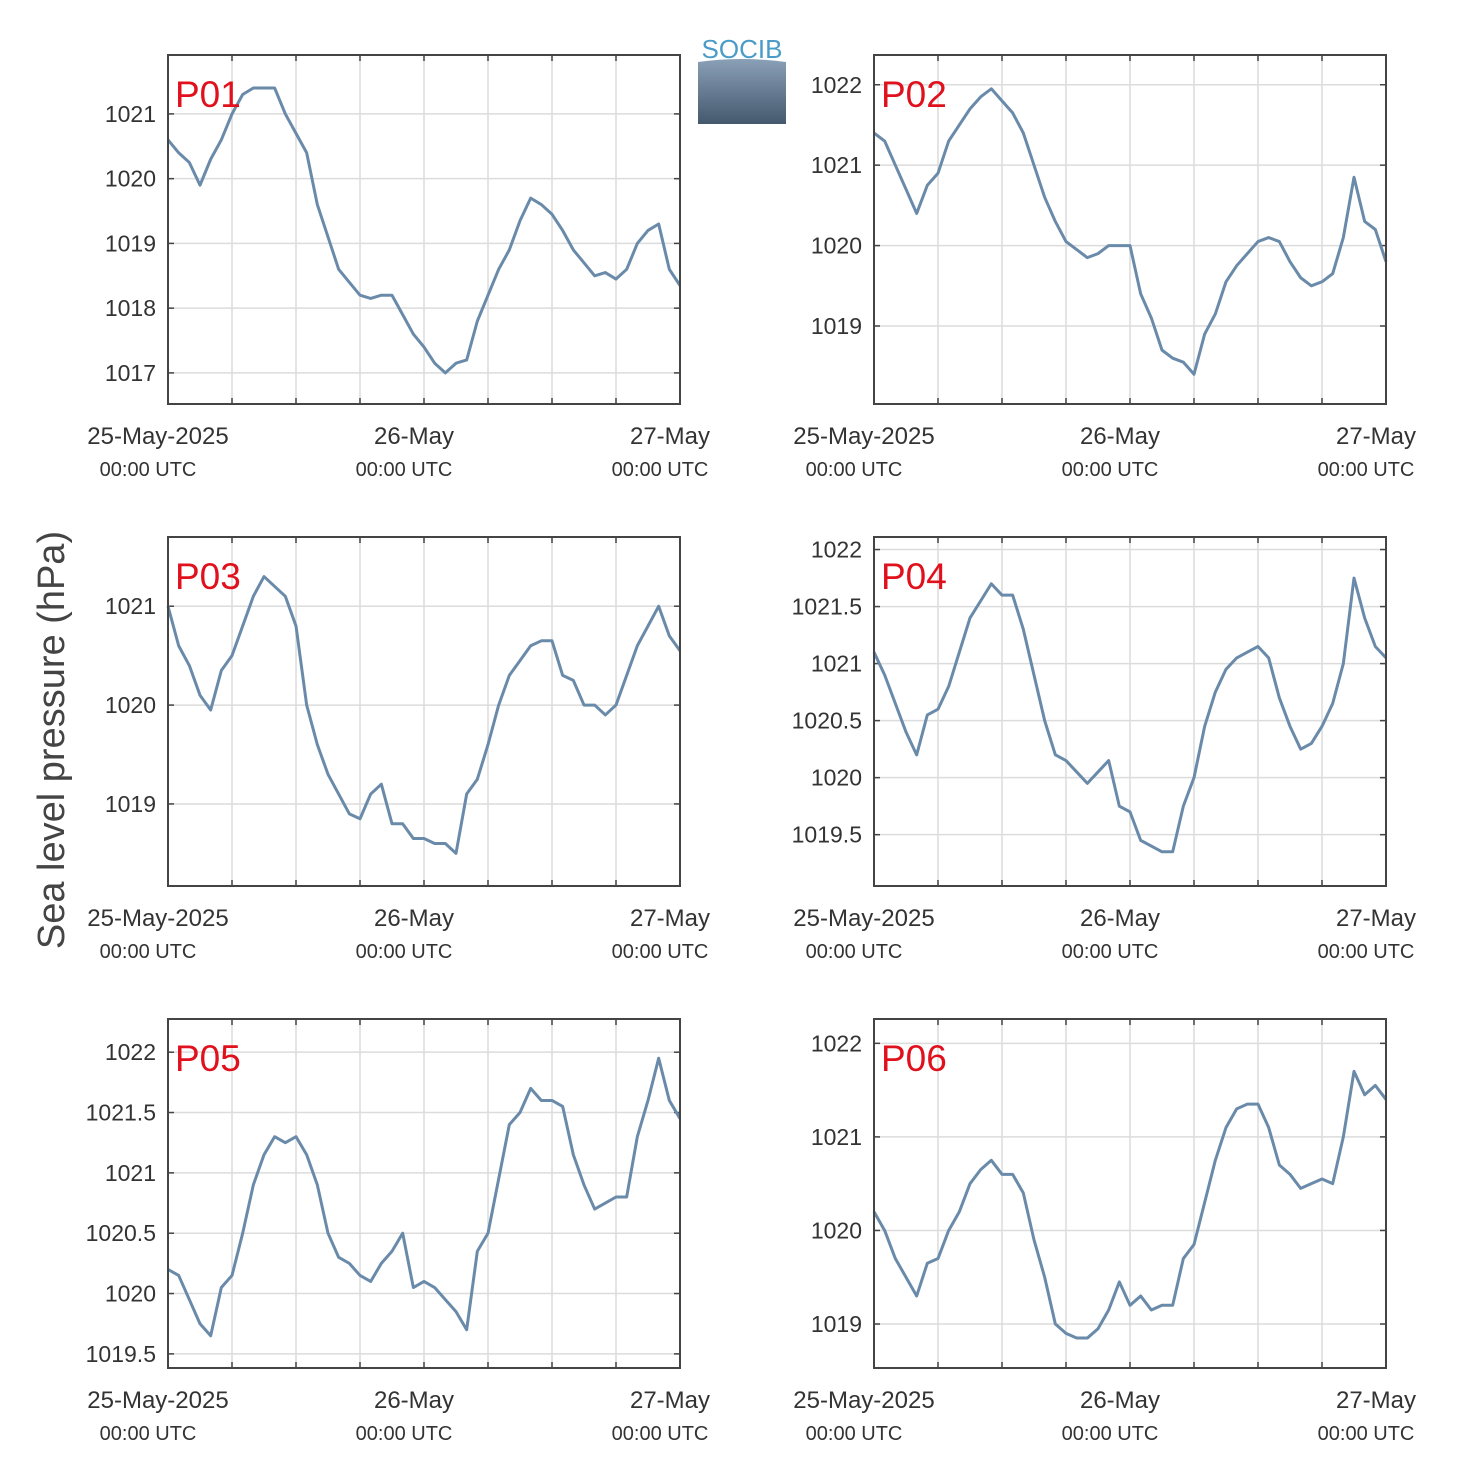 The image size is (1460, 1479). Describe the element at coordinates (130, 308) in the screenshot. I see `y-tick-label: 1018` at that location.